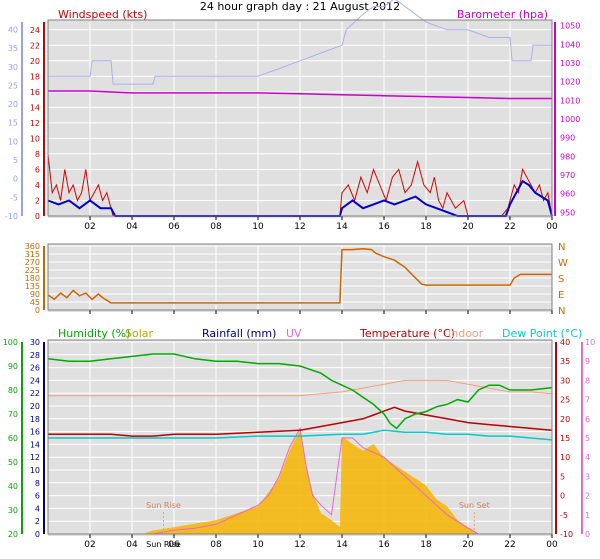  I want to click on temperature-axis-right-tick-label: 40, so click(565, 342).